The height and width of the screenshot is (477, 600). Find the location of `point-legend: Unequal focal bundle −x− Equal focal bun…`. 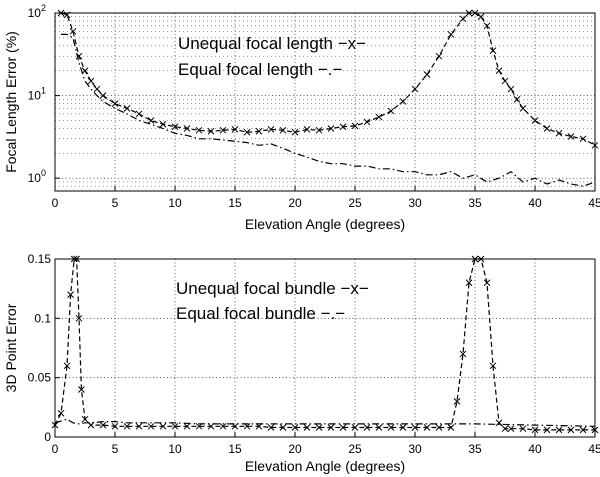

point-legend: Unequal focal bundle −x− Equal focal bun… is located at coordinates (272, 301).